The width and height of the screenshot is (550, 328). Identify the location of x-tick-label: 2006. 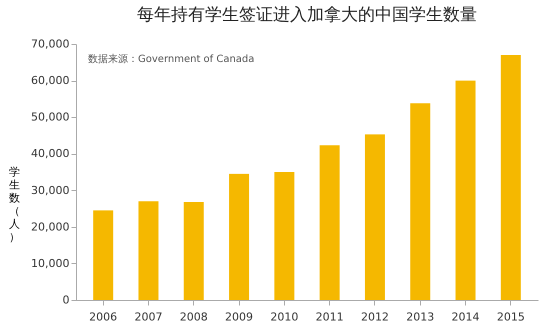
(103, 317).